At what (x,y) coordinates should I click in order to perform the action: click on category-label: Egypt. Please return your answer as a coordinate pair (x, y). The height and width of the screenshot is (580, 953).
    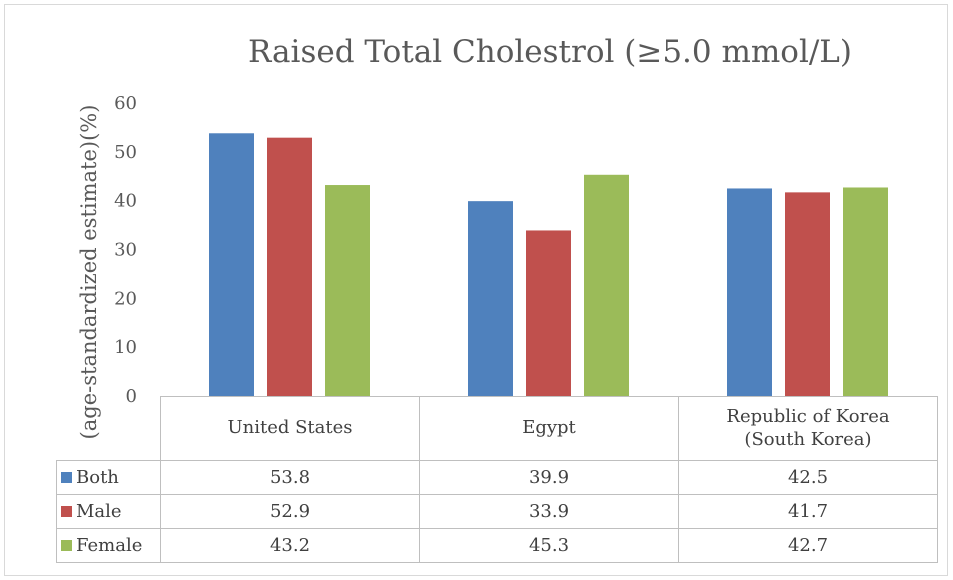
    Looking at the image, I should click on (549, 428).